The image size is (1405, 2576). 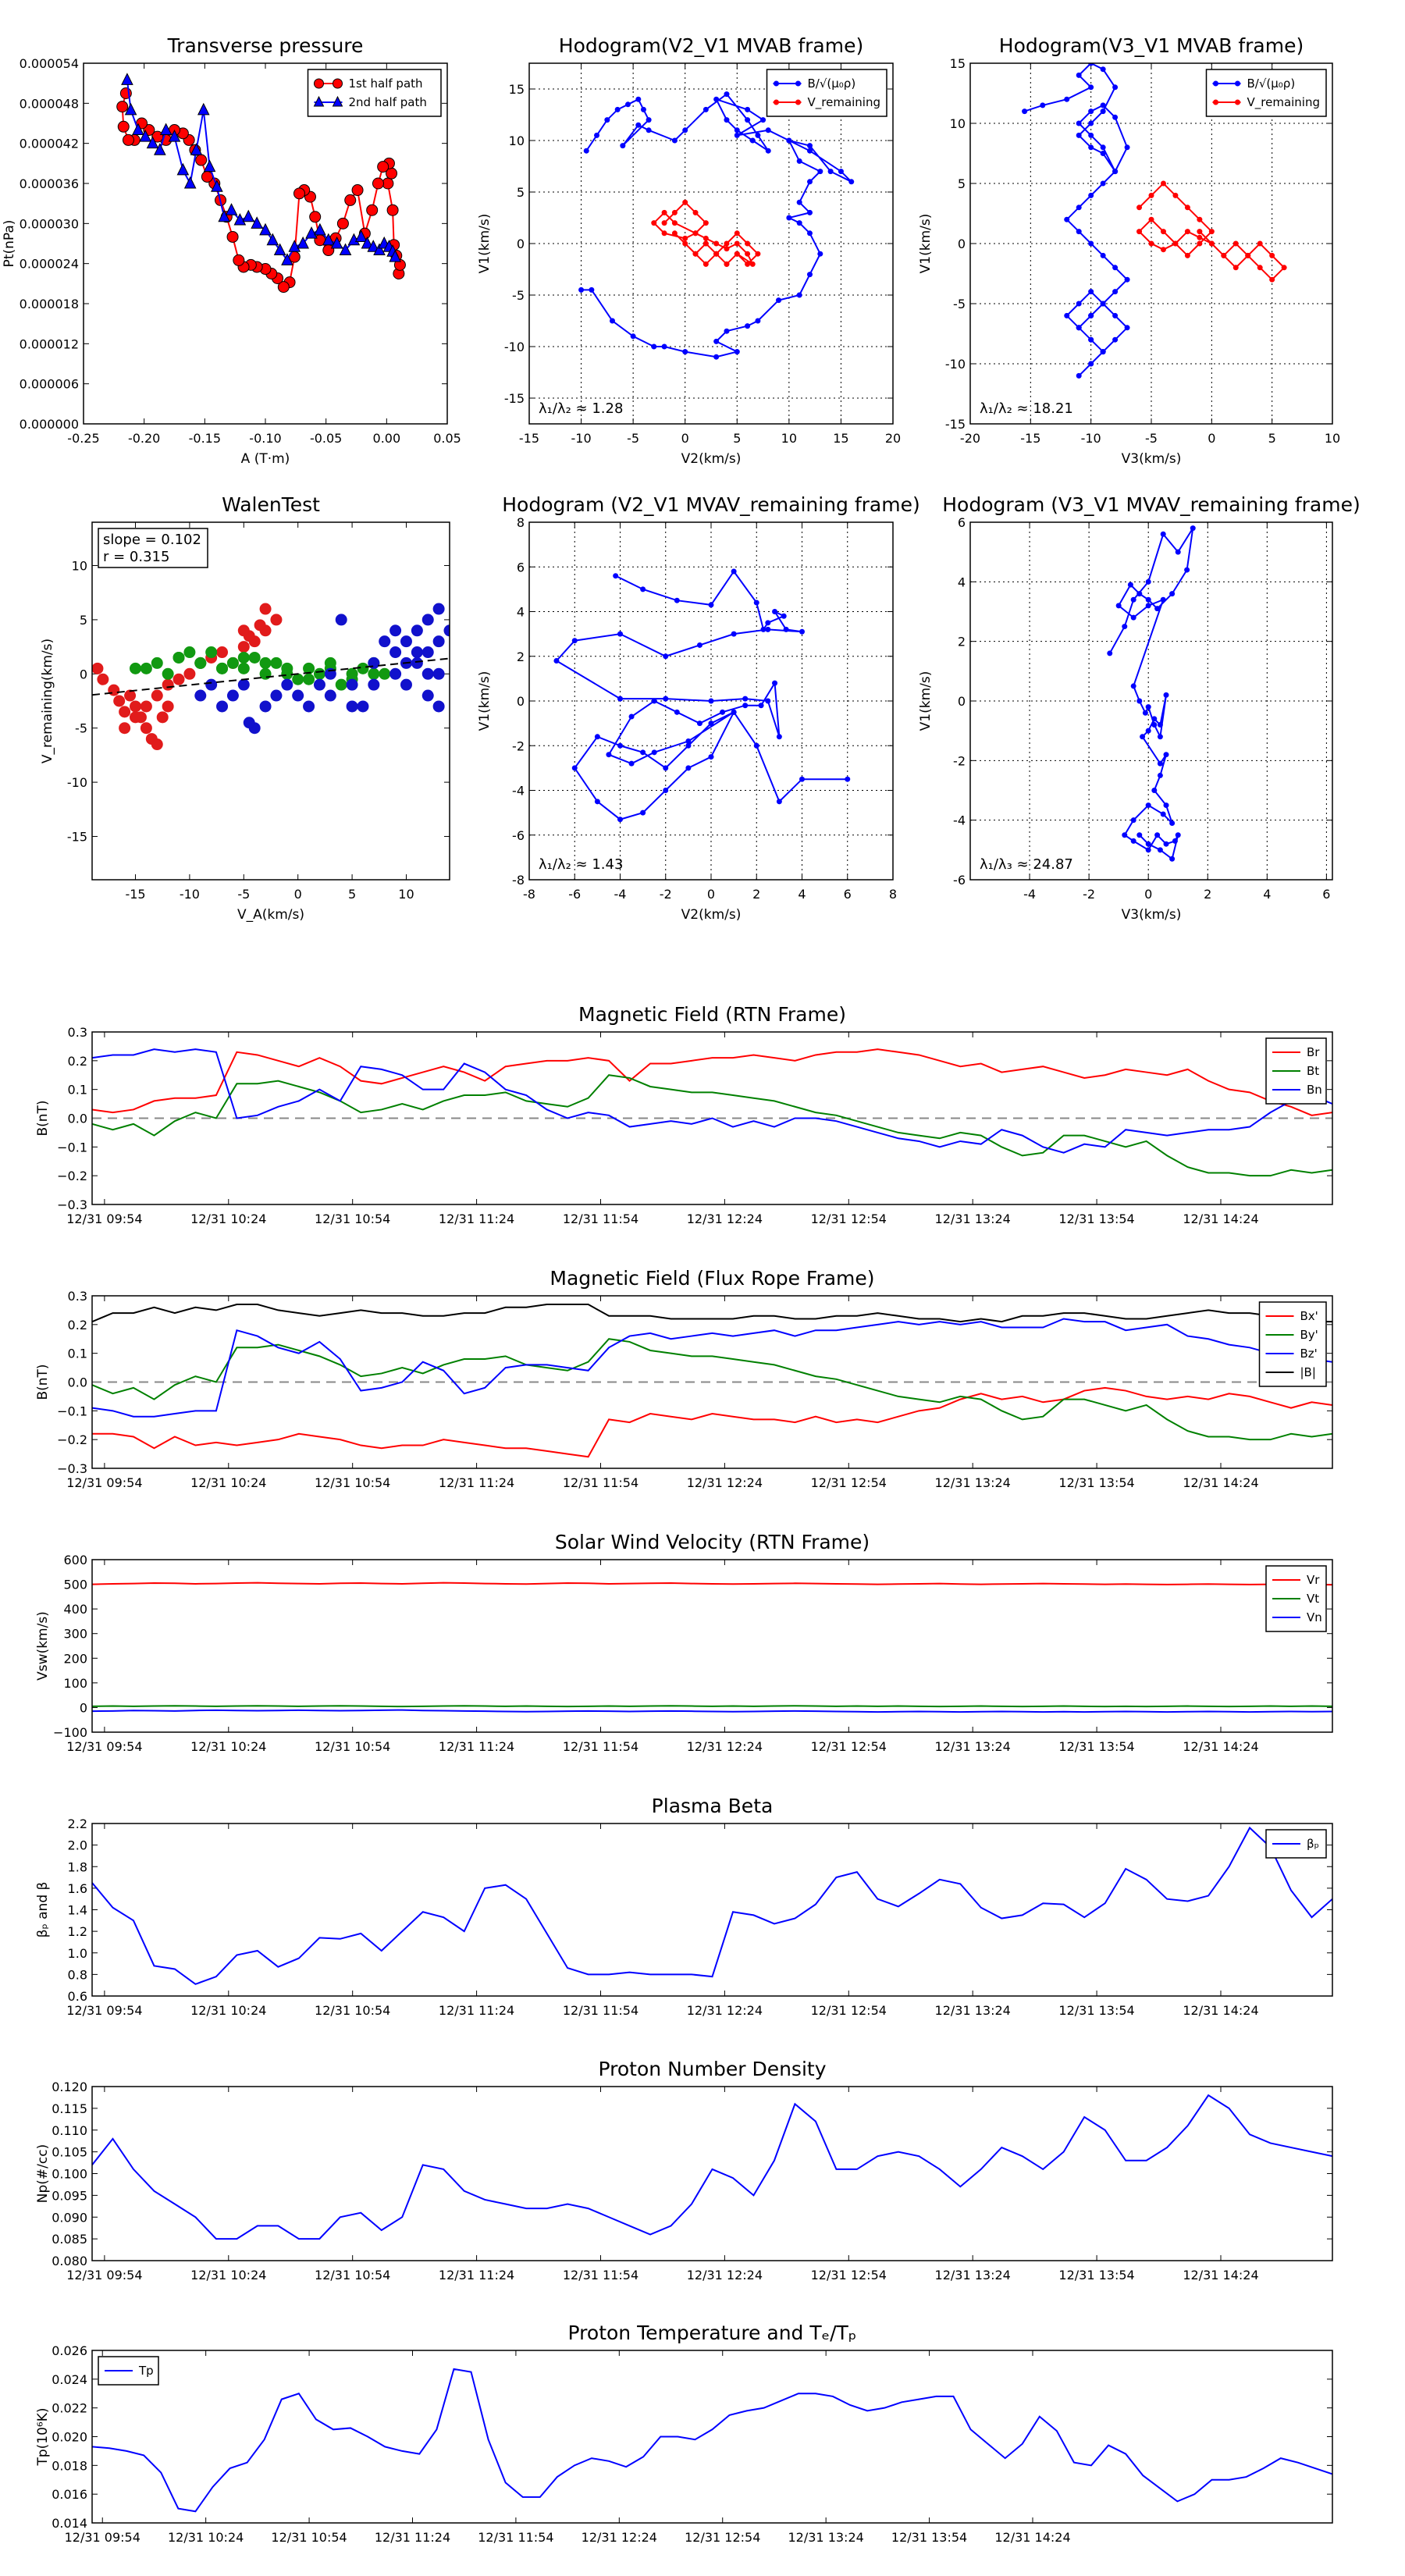 I want to click on x-tick-label: -6, so click(x=575, y=894).